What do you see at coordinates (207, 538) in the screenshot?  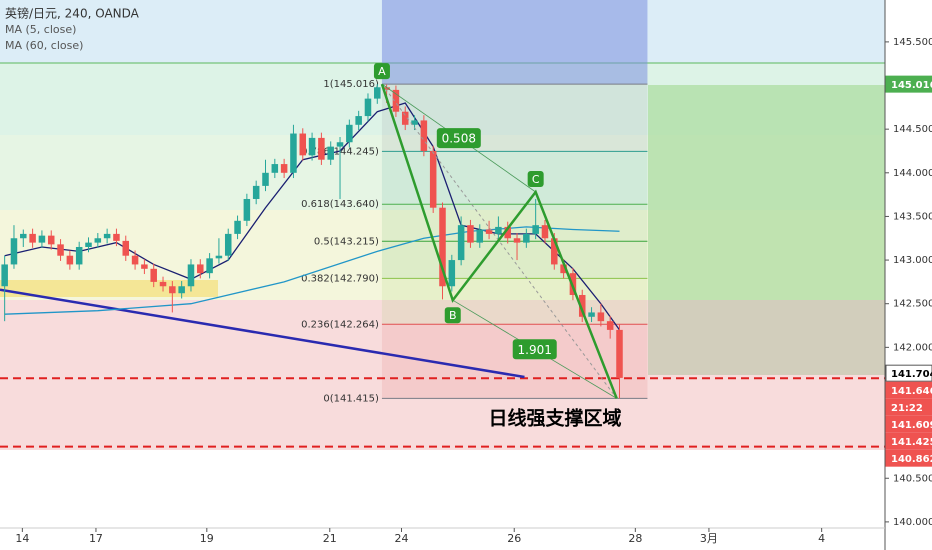 I see `x-tick-label: 19` at bounding box center [207, 538].